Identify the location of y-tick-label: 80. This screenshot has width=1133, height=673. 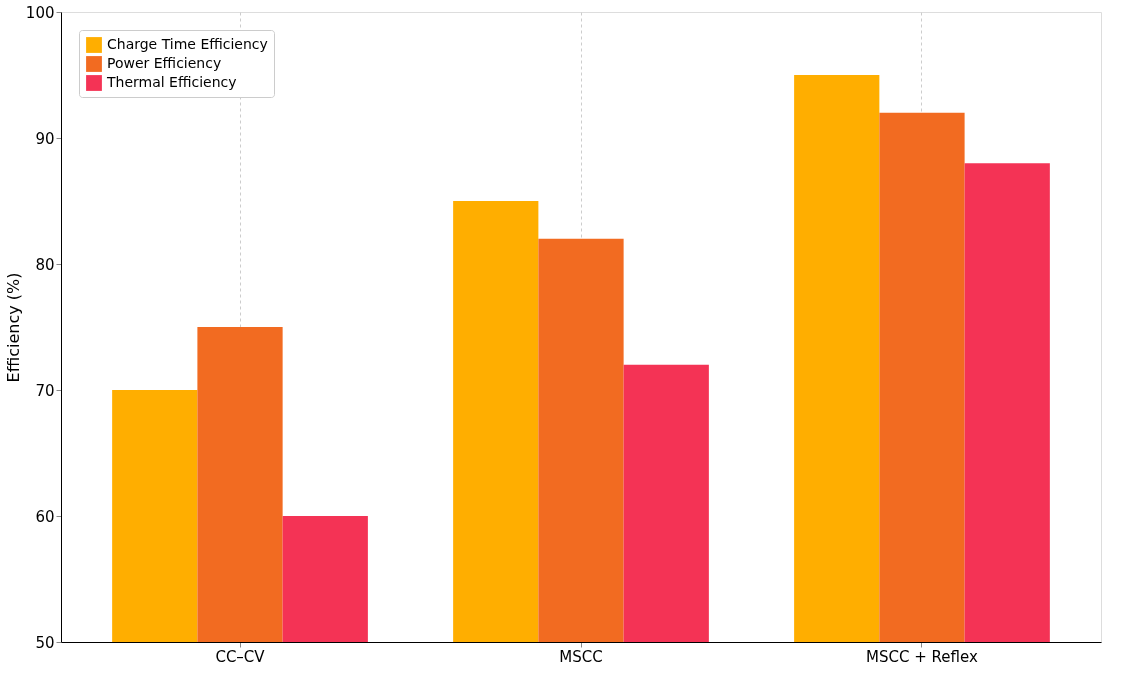
(45, 264).